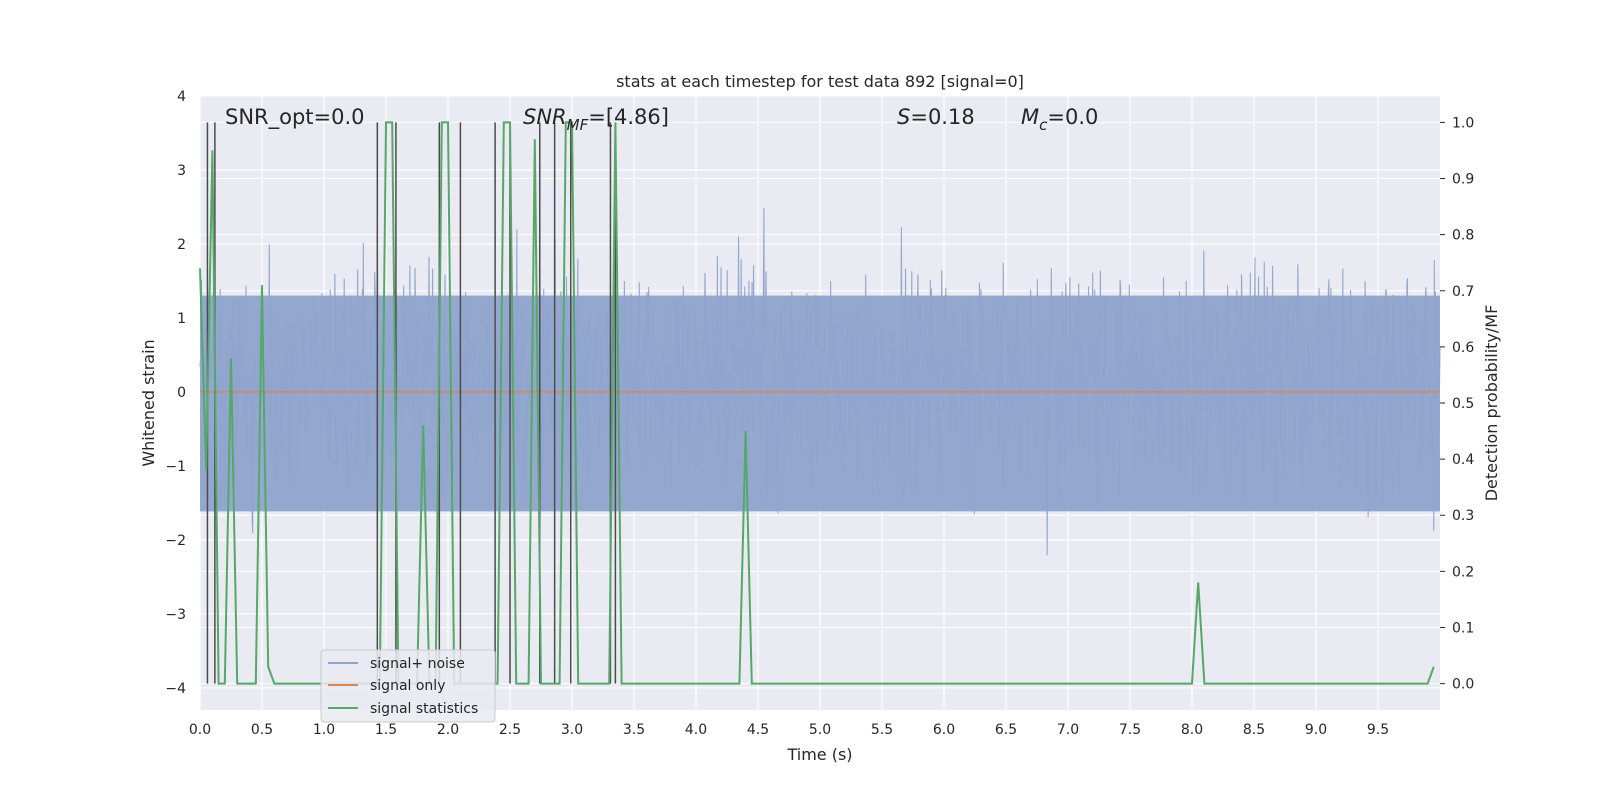  I want to click on x-tick-label: 3.0, so click(572, 730).